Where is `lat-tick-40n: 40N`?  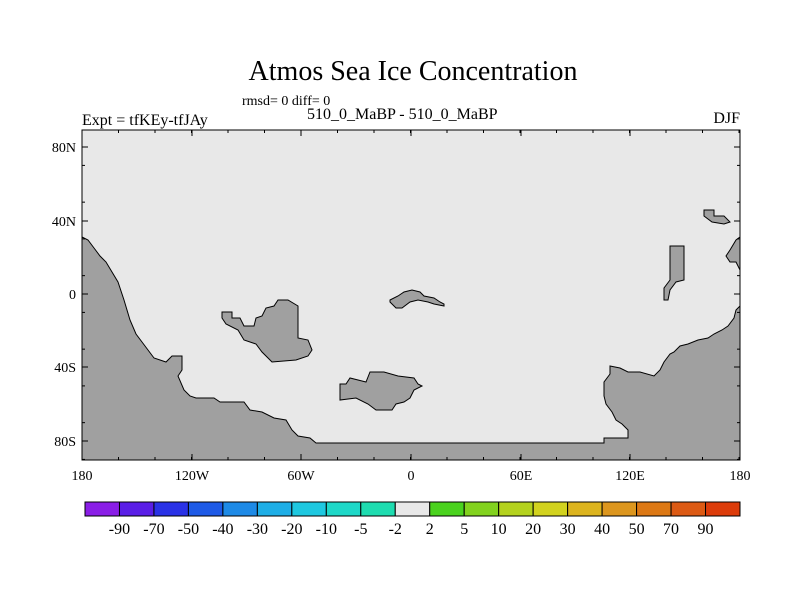
lat-tick-40n: 40N is located at coordinates (64, 222).